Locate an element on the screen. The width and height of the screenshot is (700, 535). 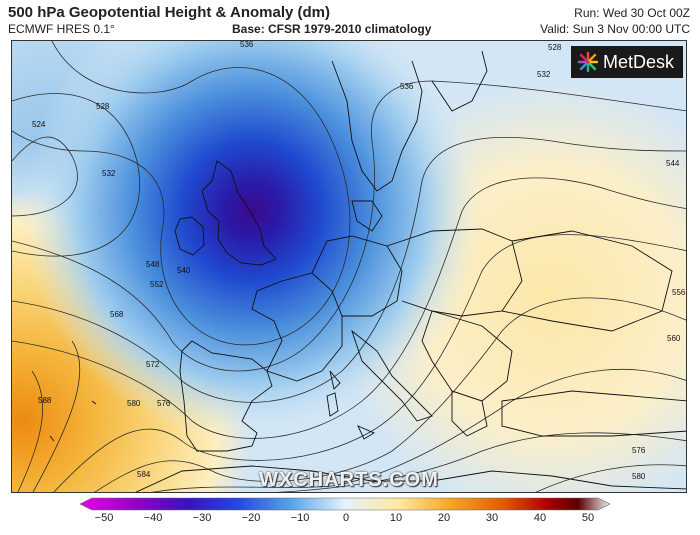
contour-label: 572 is located at coordinates (153, 364).